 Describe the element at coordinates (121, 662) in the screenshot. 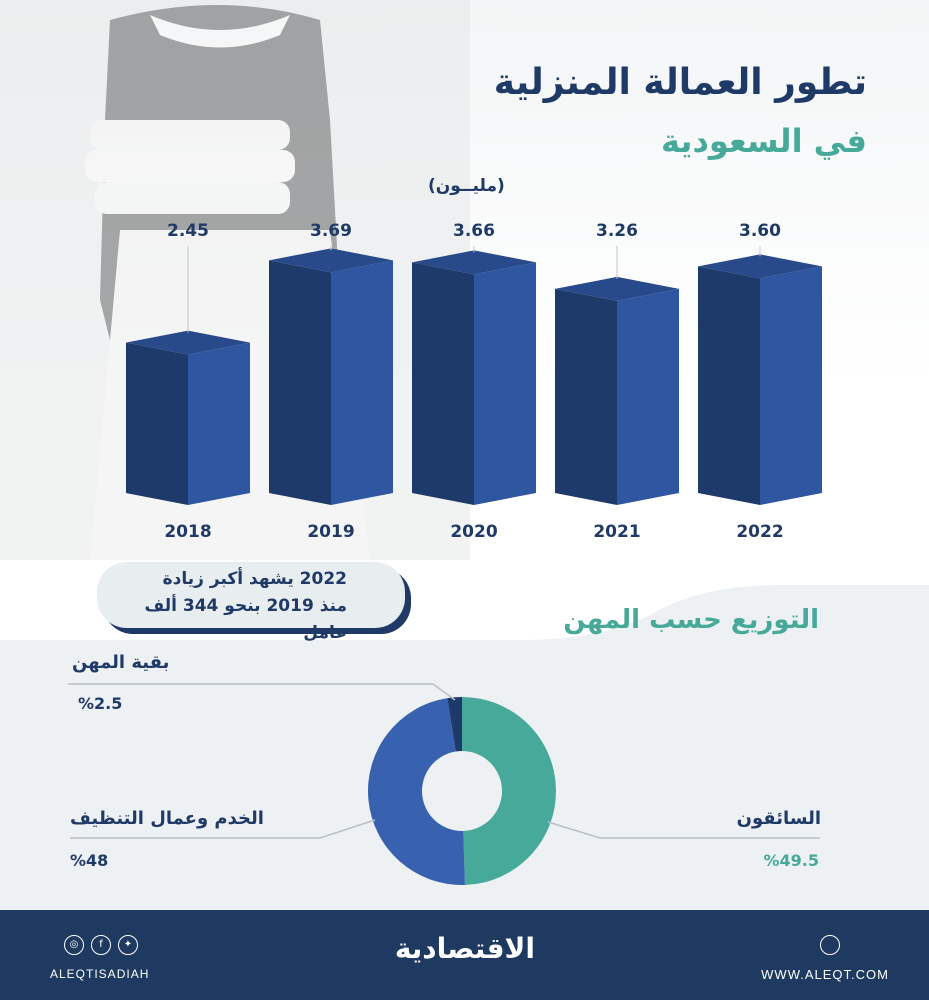

I see `slice-label-other: بقية المهن` at that location.